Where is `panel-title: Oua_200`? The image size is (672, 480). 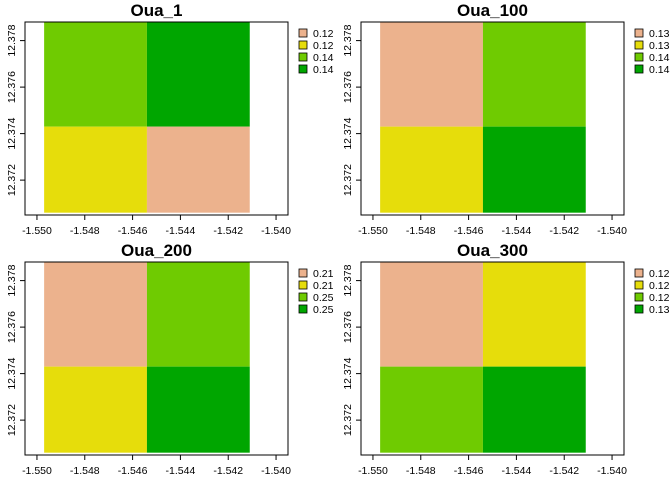
panel-title: Oua_200 is located at coordinates (156, 250).